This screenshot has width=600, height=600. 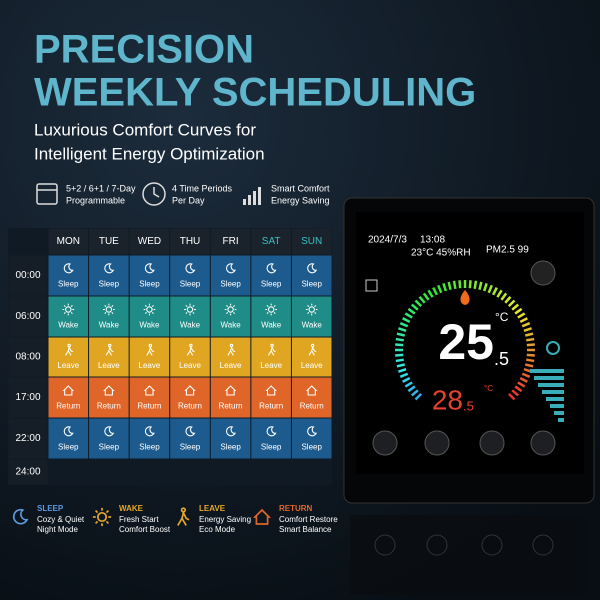 What do you see at coordinates (190, 309) in the screenshot?
I see `sun-icon` at bounding box center [190, 309].